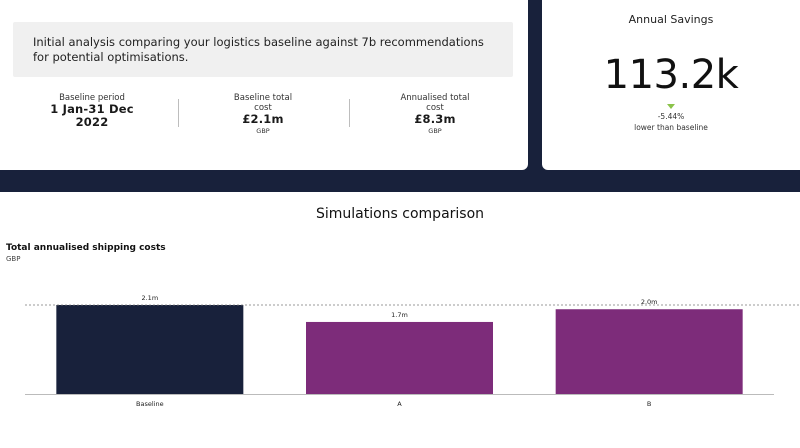  Describe the element at coordinates (149, 298) in the screenshot. I see `bar-value-label: 2.1m` at that location.